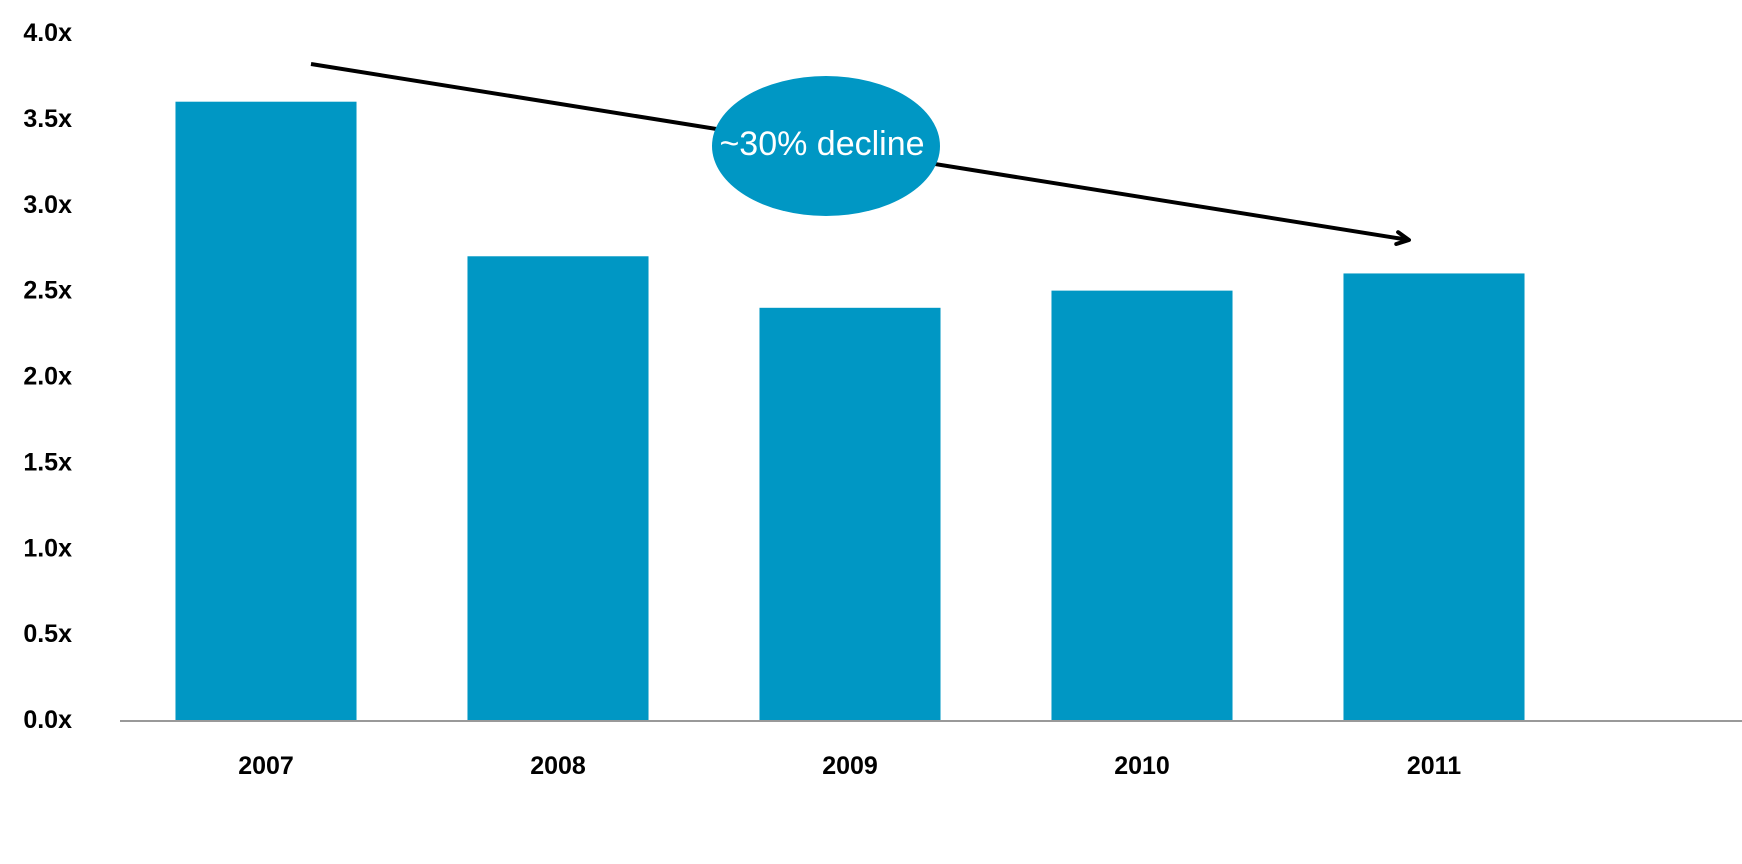  What do you see at coordinates (1434, 766) in the screenshot?
I see `x-tick-label: 2011` at bounding box center [1434, 766].